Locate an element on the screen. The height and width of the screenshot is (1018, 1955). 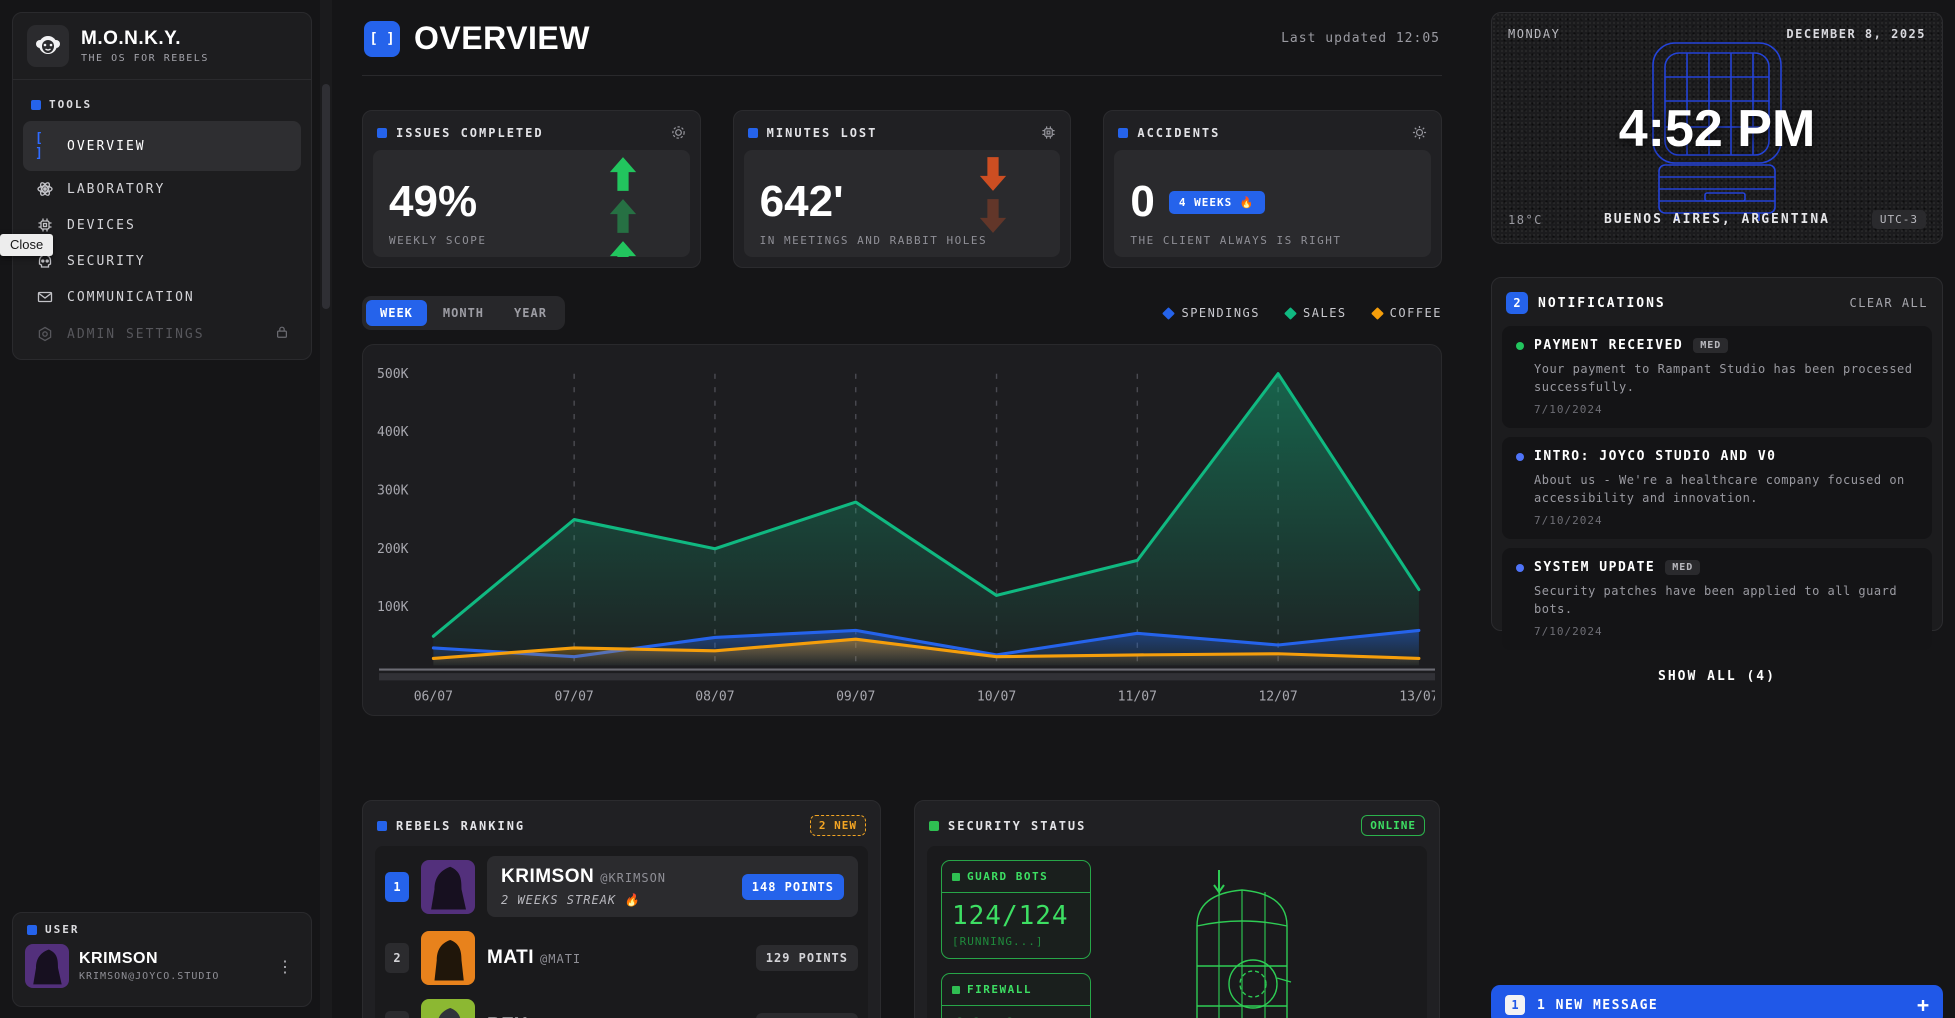
atom-icon is located at coordinates (45, 189).